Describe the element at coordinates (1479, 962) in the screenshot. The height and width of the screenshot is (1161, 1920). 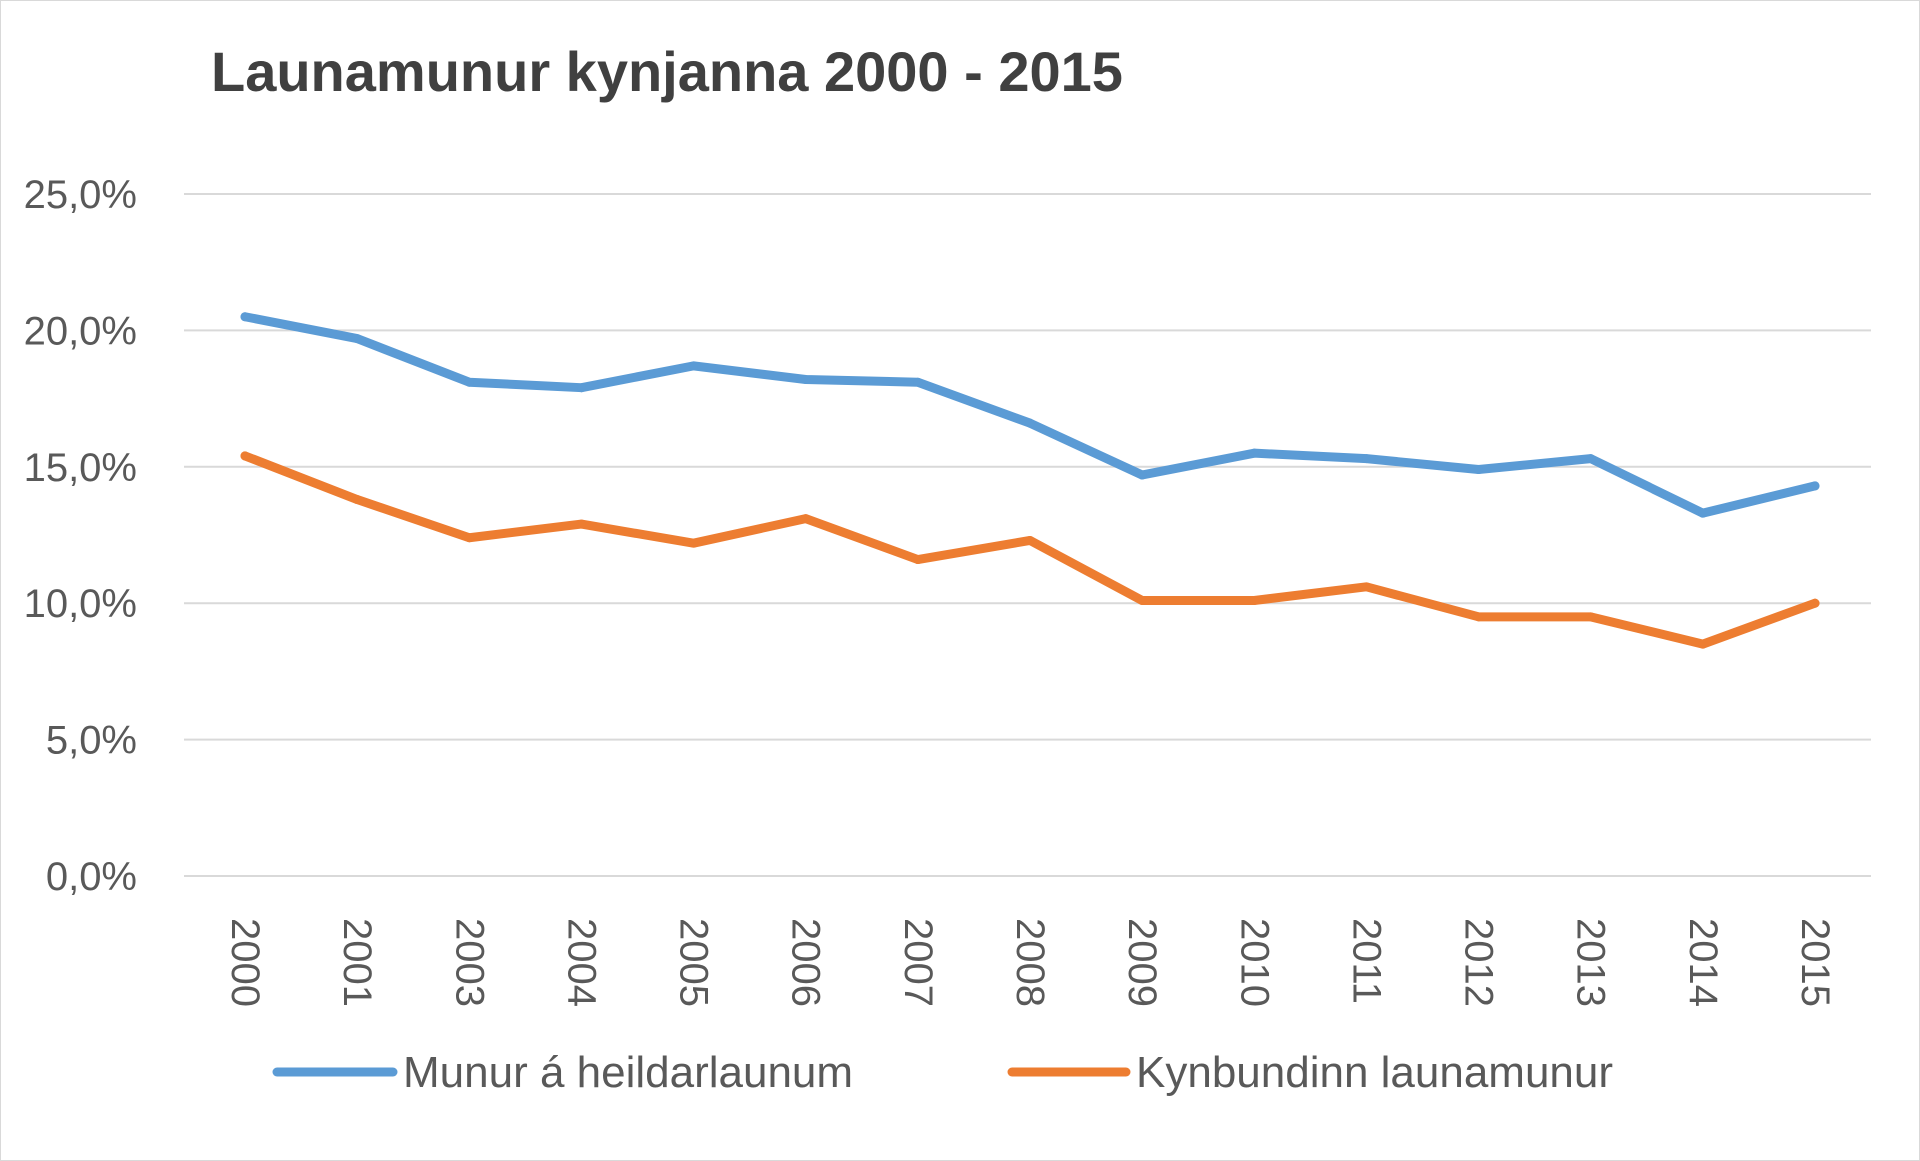
I see `x-tick-label: 2012` at that location.